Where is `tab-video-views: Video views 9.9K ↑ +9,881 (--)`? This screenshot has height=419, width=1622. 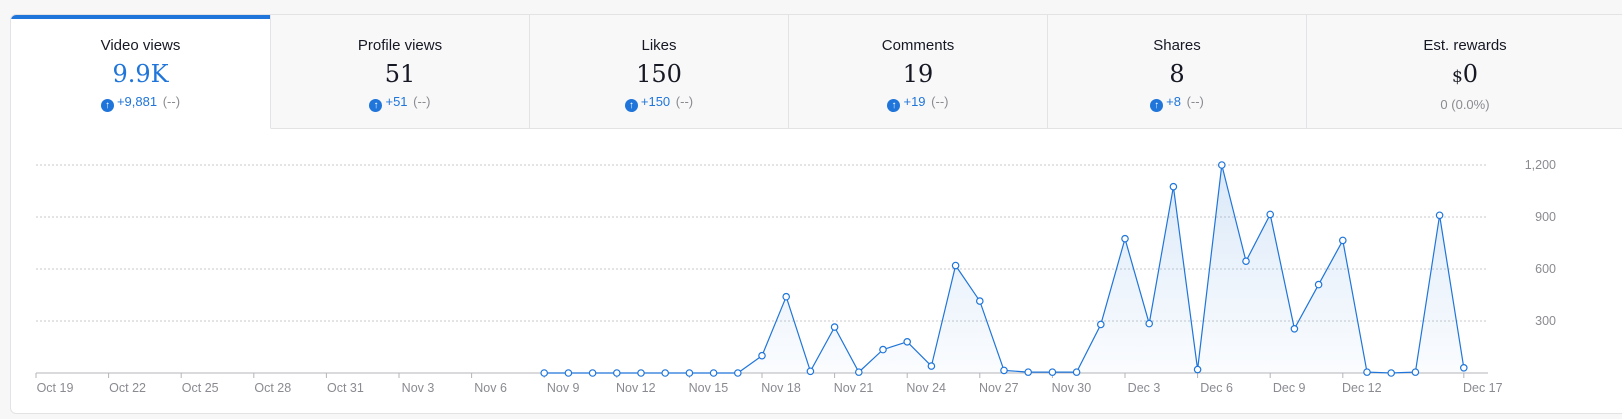
tab-video-views: Video views 9.9K ↑ +9,881 (--) is located at coordinates (141, 72).